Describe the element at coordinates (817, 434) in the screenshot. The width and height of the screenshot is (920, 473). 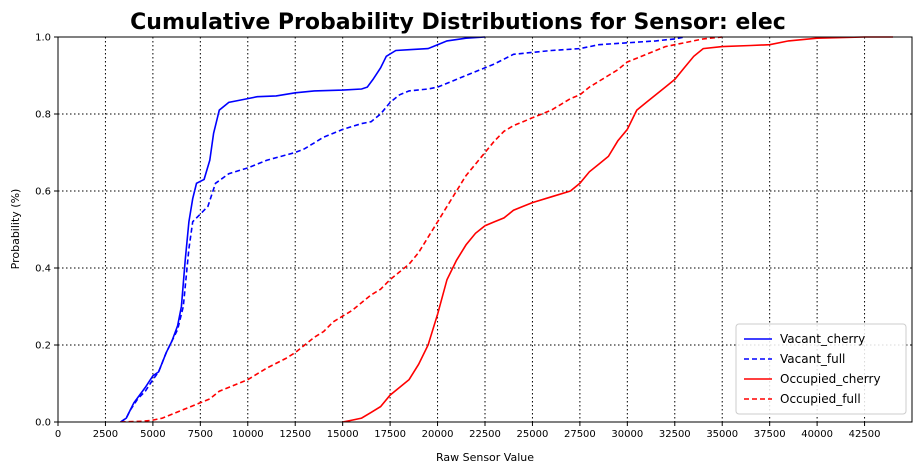
I see `x-tick-label: 40000` at that location.